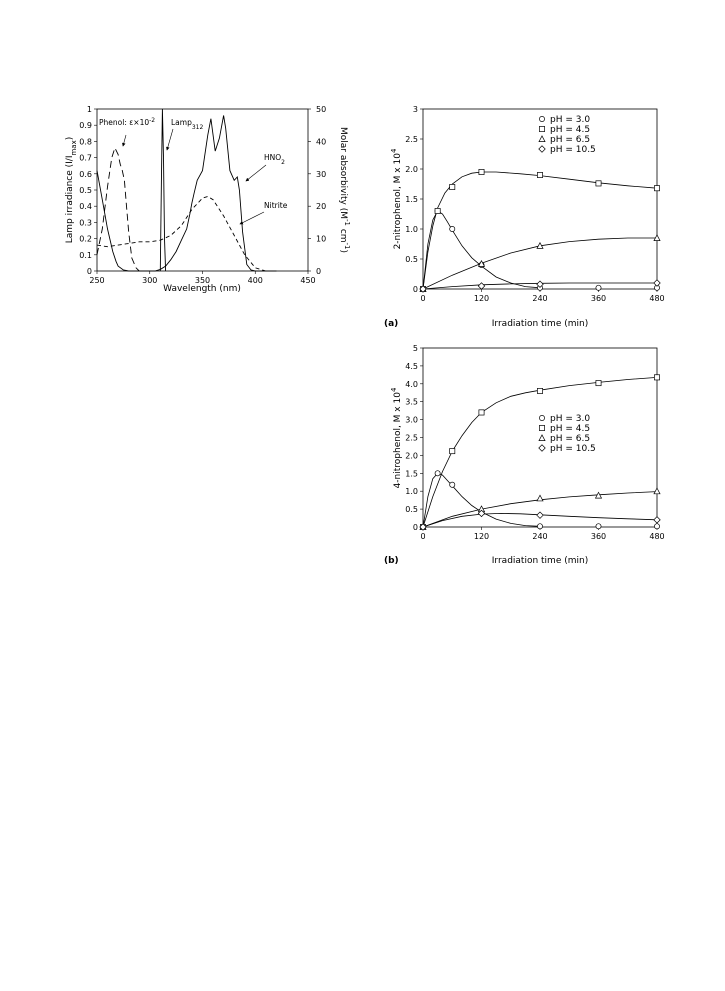 This screenshot has height=991, width=725. Describe the element at coordinates (411, 420) in the screenshot. I see `y-tick-label: 3.0` at that location.